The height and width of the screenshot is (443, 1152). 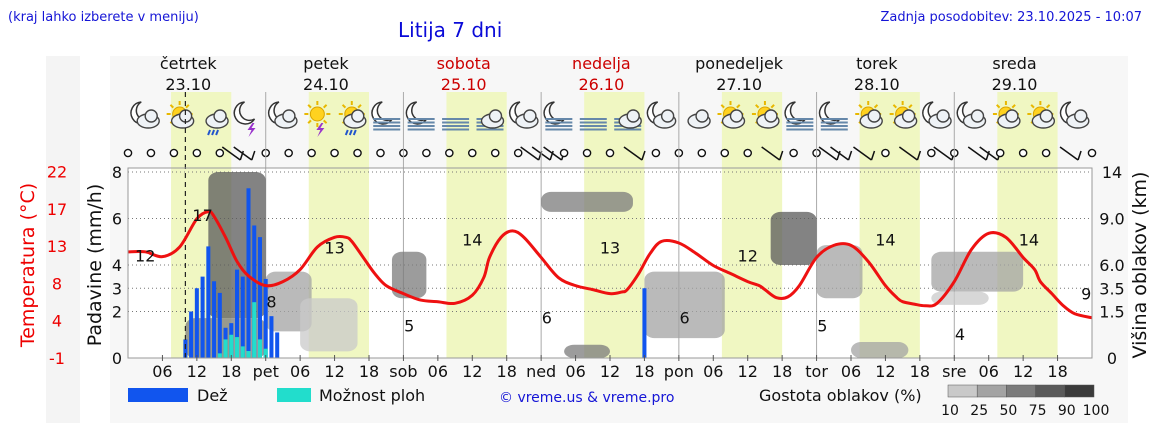 What do you see at coordinates (450, 30) in the screenshot?
I see `chart-title: Litija 7 dni` at bounding box center [450, 30].